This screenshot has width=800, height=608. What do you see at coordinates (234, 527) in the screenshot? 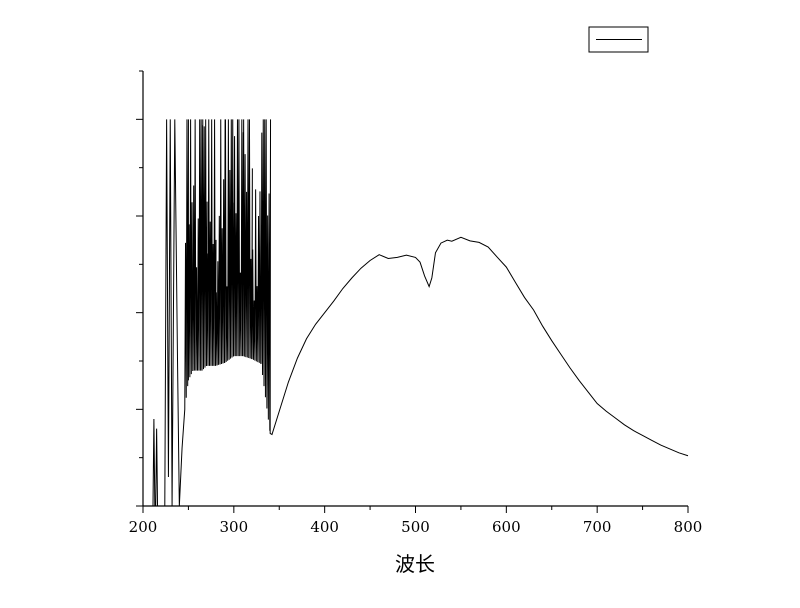
I see `x-tick-label: 300` at bounding box center [234, 527].